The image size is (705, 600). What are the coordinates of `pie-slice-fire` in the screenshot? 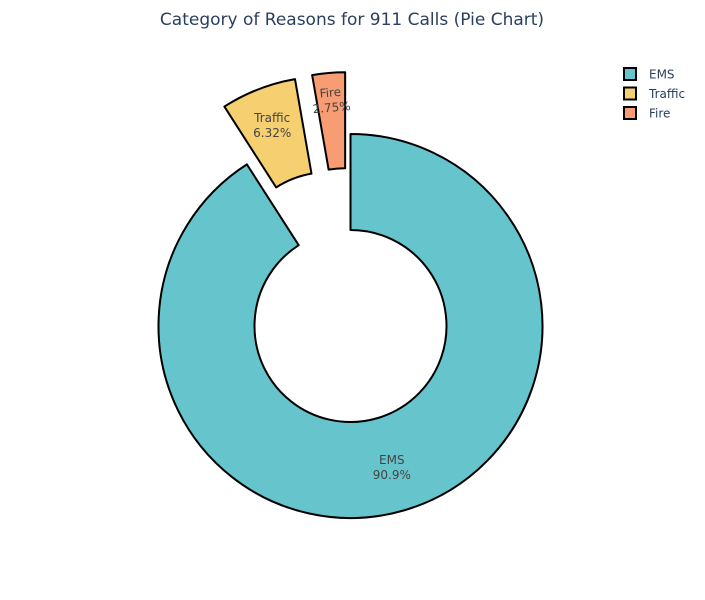 It's located at (329, 121).